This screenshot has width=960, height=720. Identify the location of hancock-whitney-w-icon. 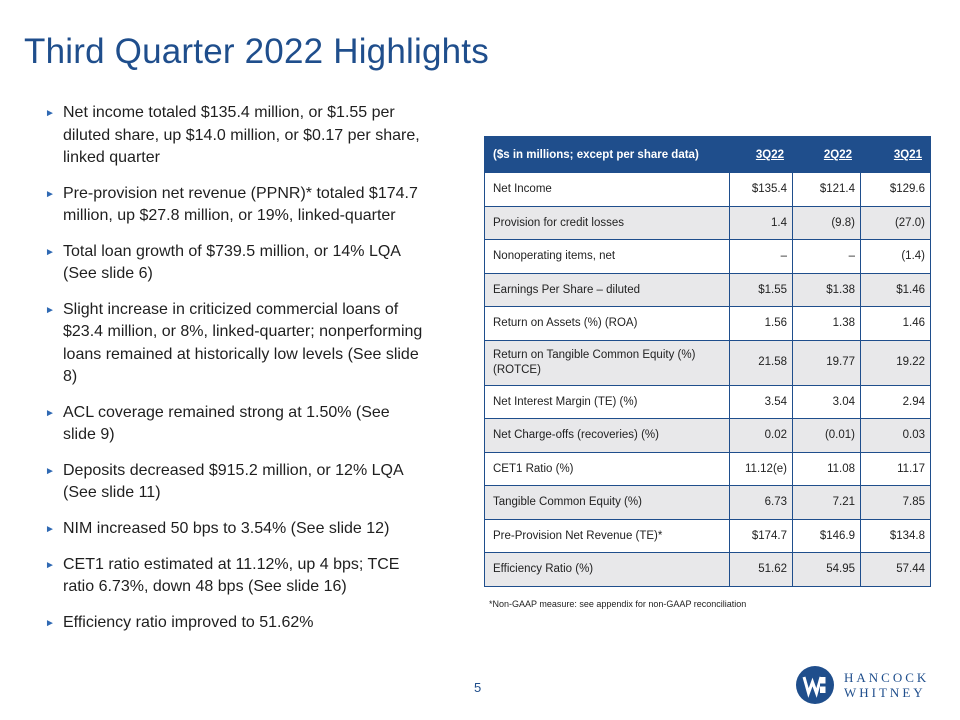
(815, 685).